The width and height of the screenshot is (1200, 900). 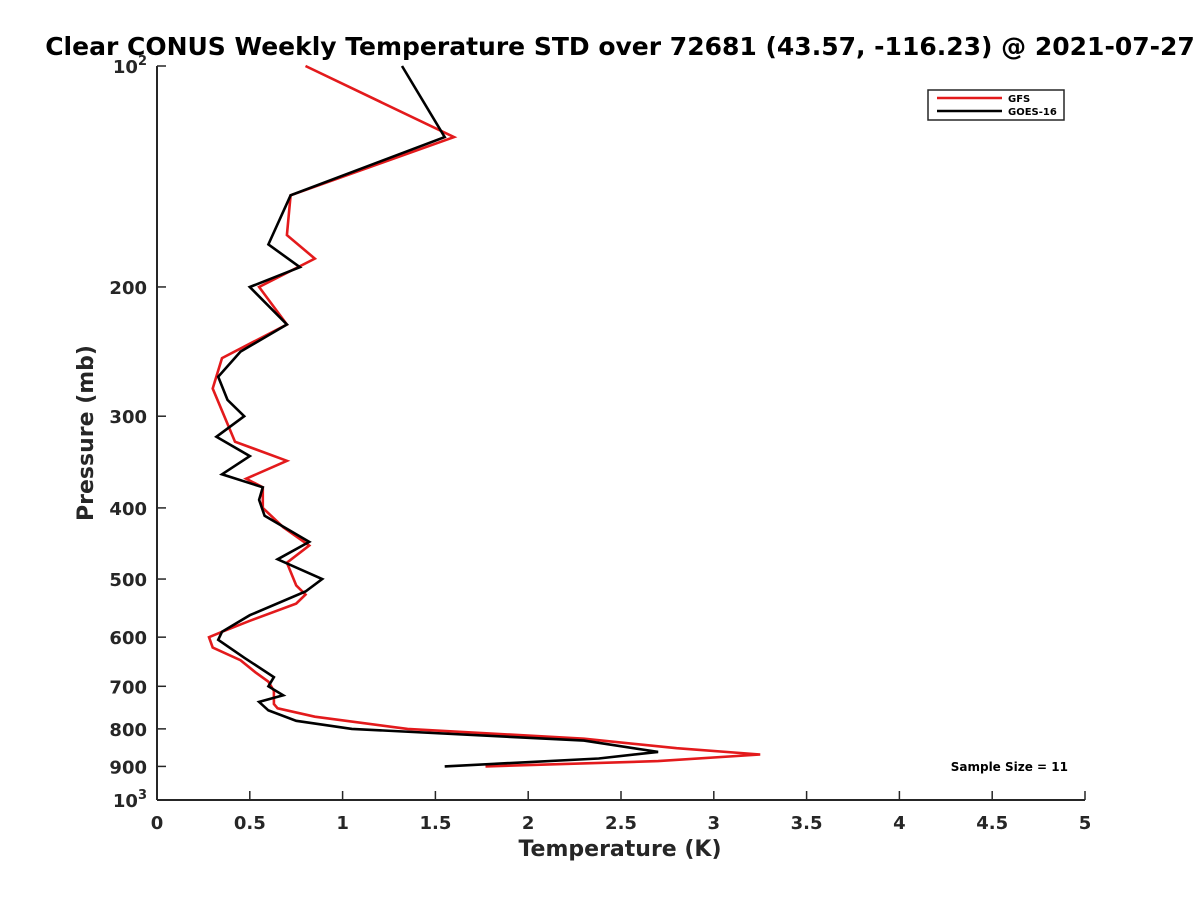 What do you see at coordinates (899, 823) in the screenshot?
I see `x-tick-label: 4` at bounding box center [899, 823].